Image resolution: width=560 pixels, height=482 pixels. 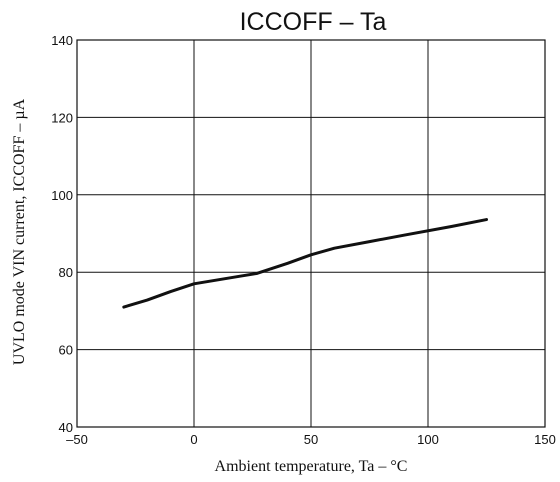 I want to click on series-line, so click(x=305, y=263).